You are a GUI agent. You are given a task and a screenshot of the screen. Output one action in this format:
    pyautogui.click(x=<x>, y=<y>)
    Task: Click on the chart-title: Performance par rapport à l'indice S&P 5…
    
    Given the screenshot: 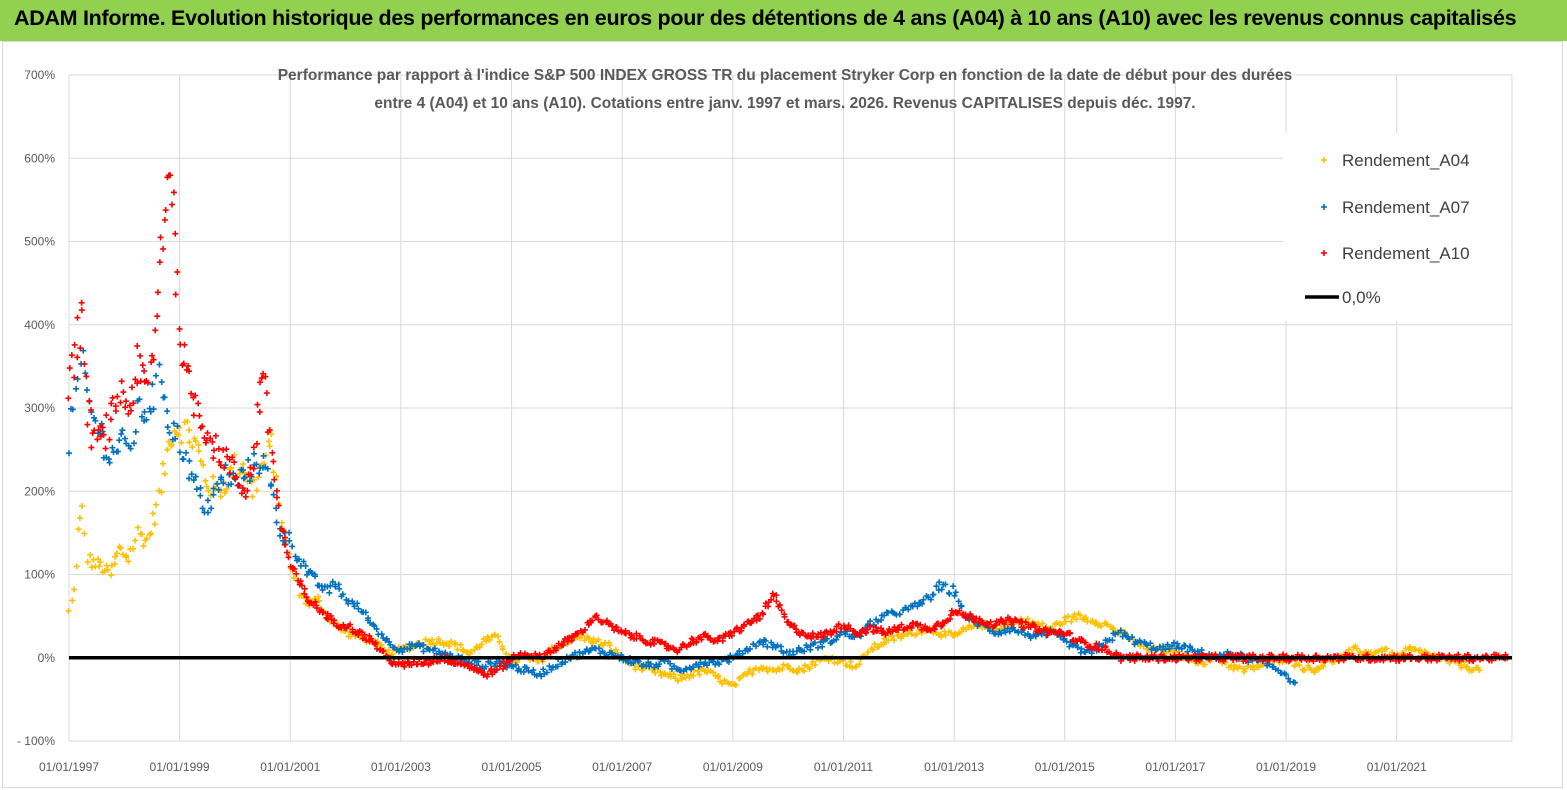 What is the action you would take?
    pyautogui.click(x=785, y=89)
    